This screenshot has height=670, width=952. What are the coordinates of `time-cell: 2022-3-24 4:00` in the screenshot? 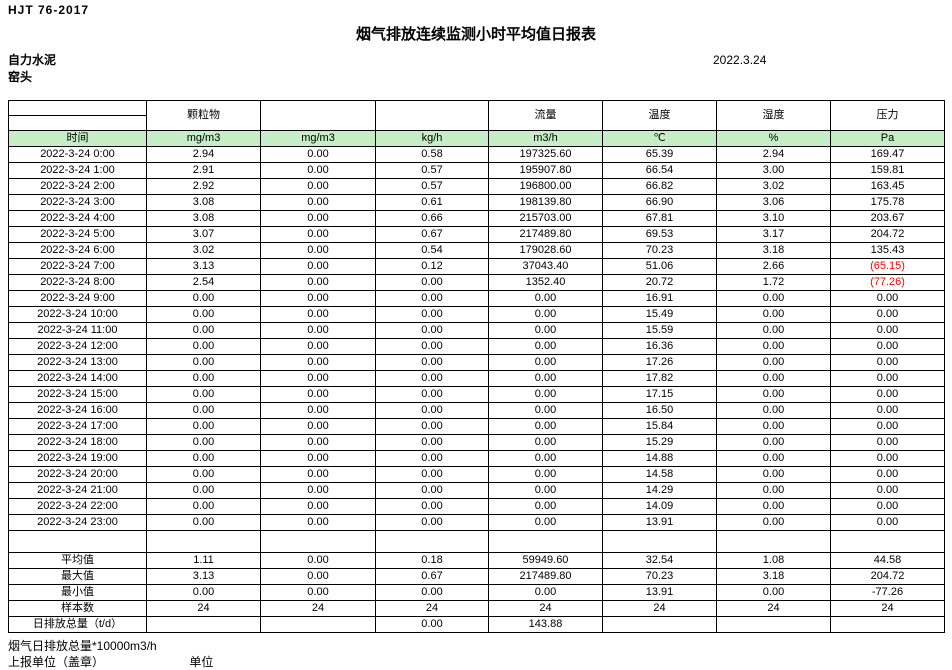 It's located at (77, 218).